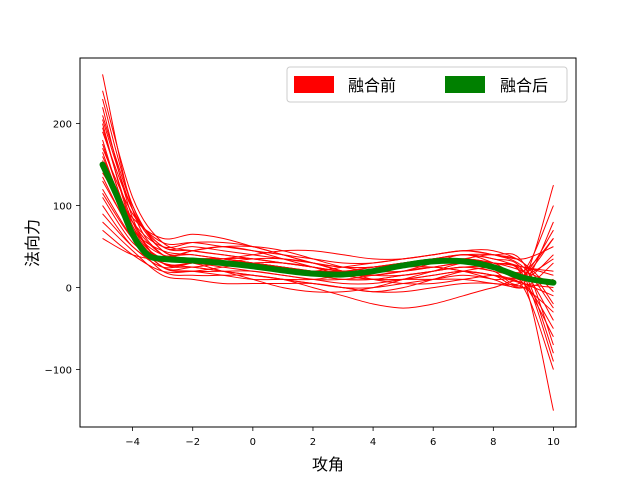 This screenshot has height=480, width=640. I want to click on y-axis: −100 0 100 200, so click(62, 248).